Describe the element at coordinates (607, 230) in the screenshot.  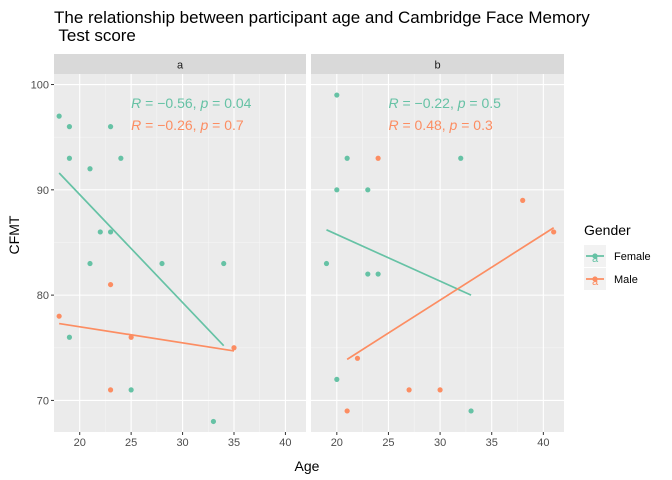
I see `legend-title: Gender` at that location.